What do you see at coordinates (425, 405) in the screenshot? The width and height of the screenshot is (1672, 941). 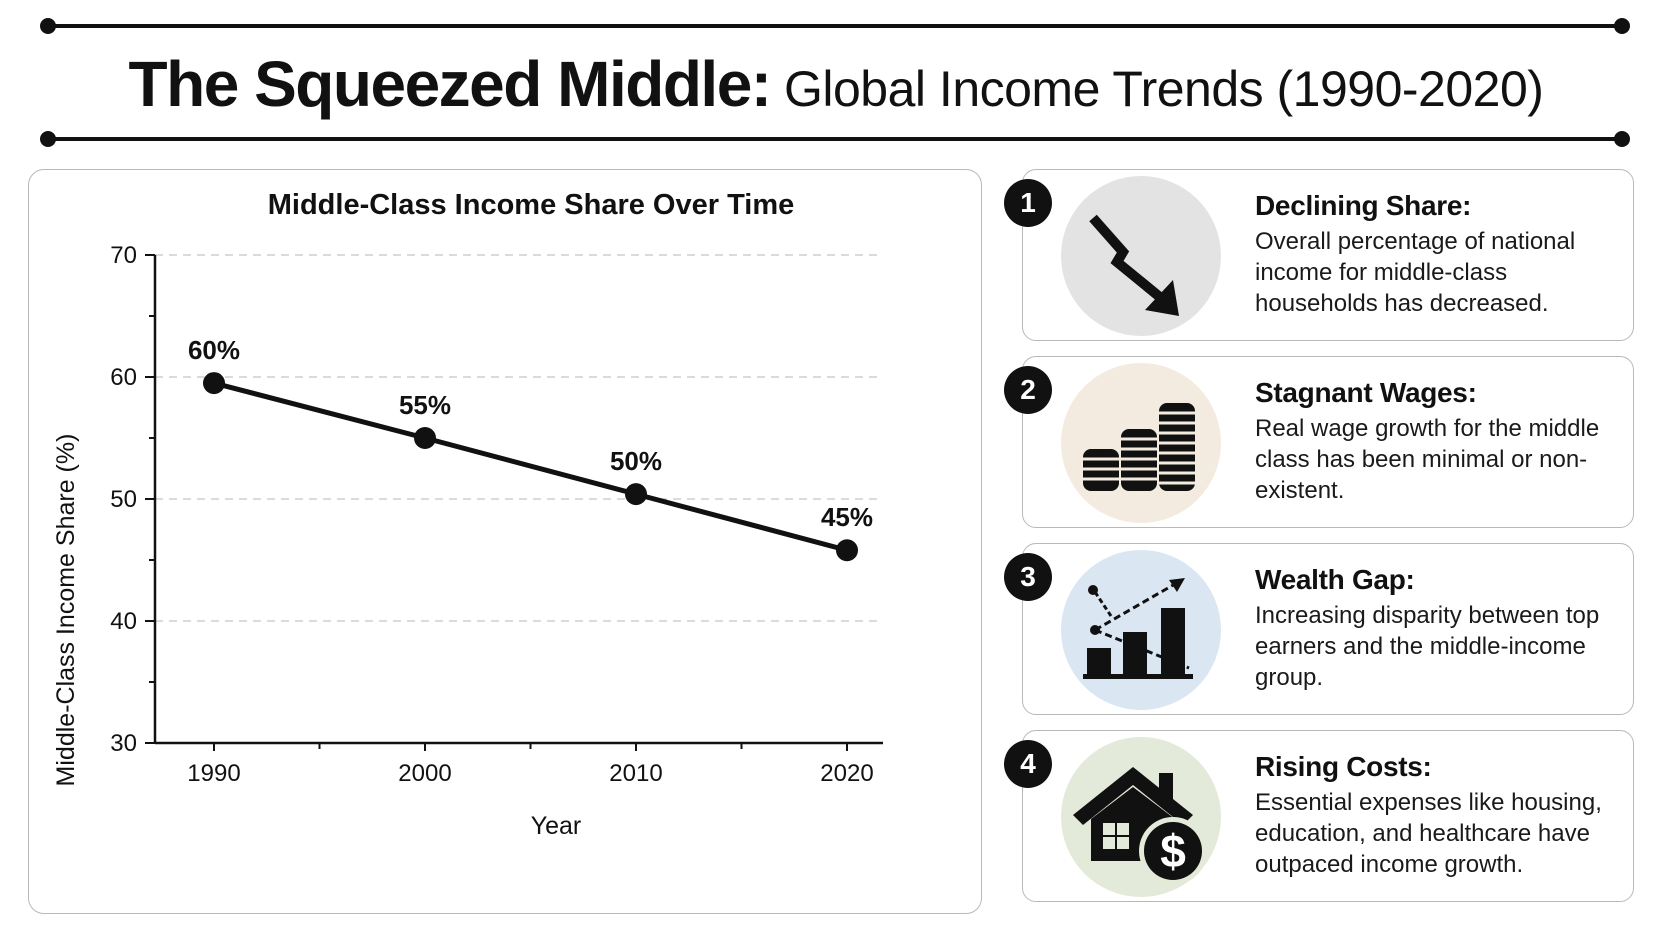 I see `data-label: 55%` at bounding box center [425, 405].